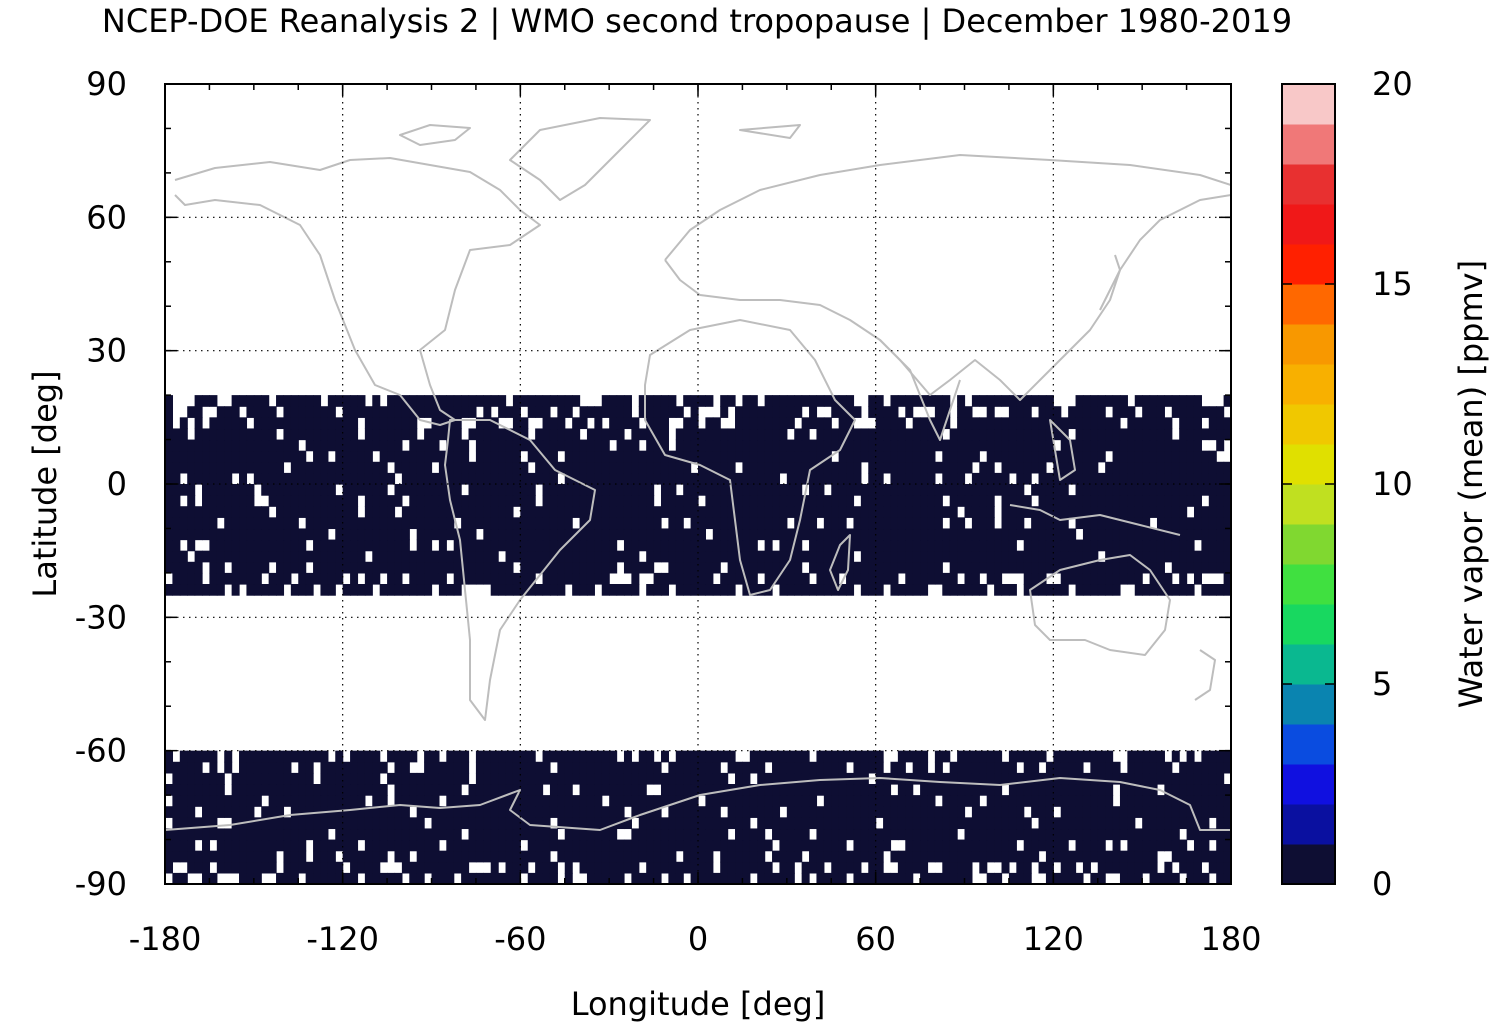 The height and width of the screenshot is (1029, 1494). I want to click on x-axis-title: Longitude [deg], so click(698, 1004).